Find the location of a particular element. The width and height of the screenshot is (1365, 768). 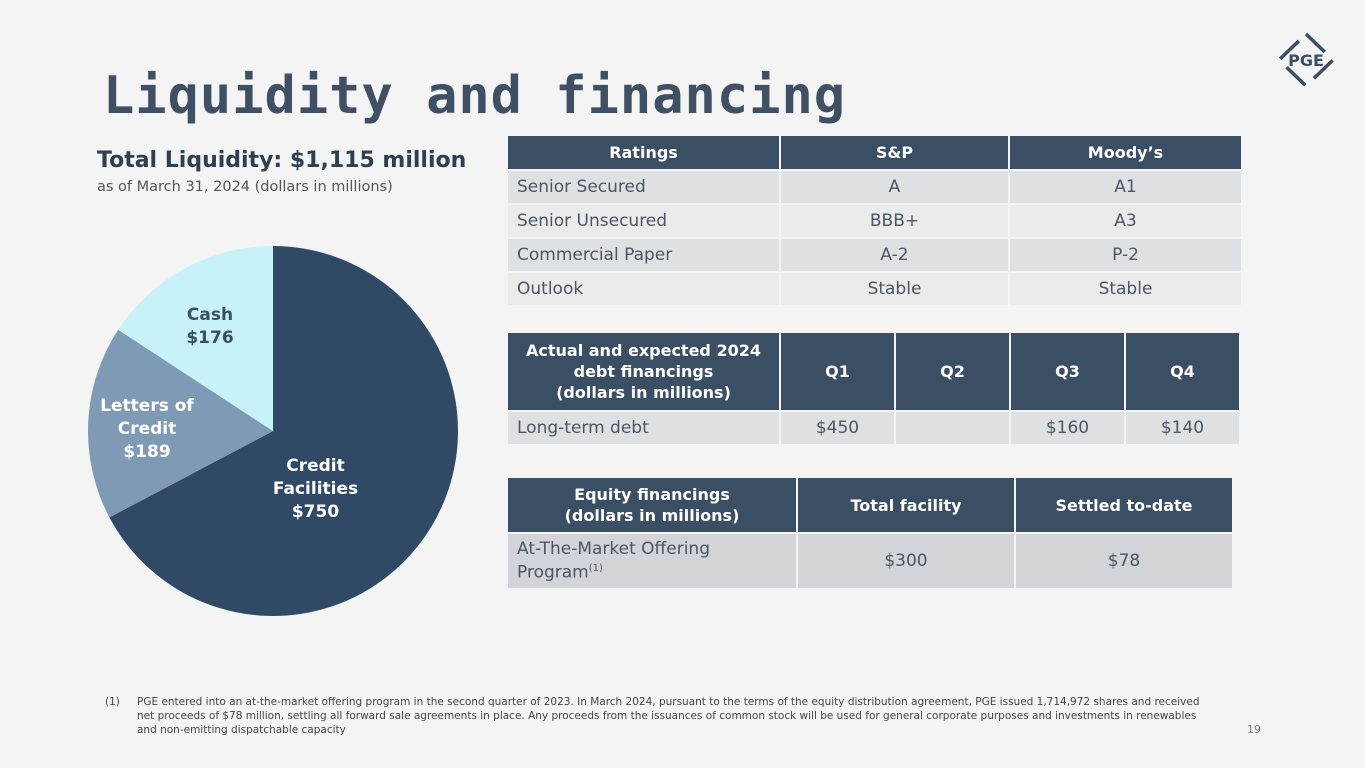

header-q3: Q3 is located at coordinates (1067, 371).